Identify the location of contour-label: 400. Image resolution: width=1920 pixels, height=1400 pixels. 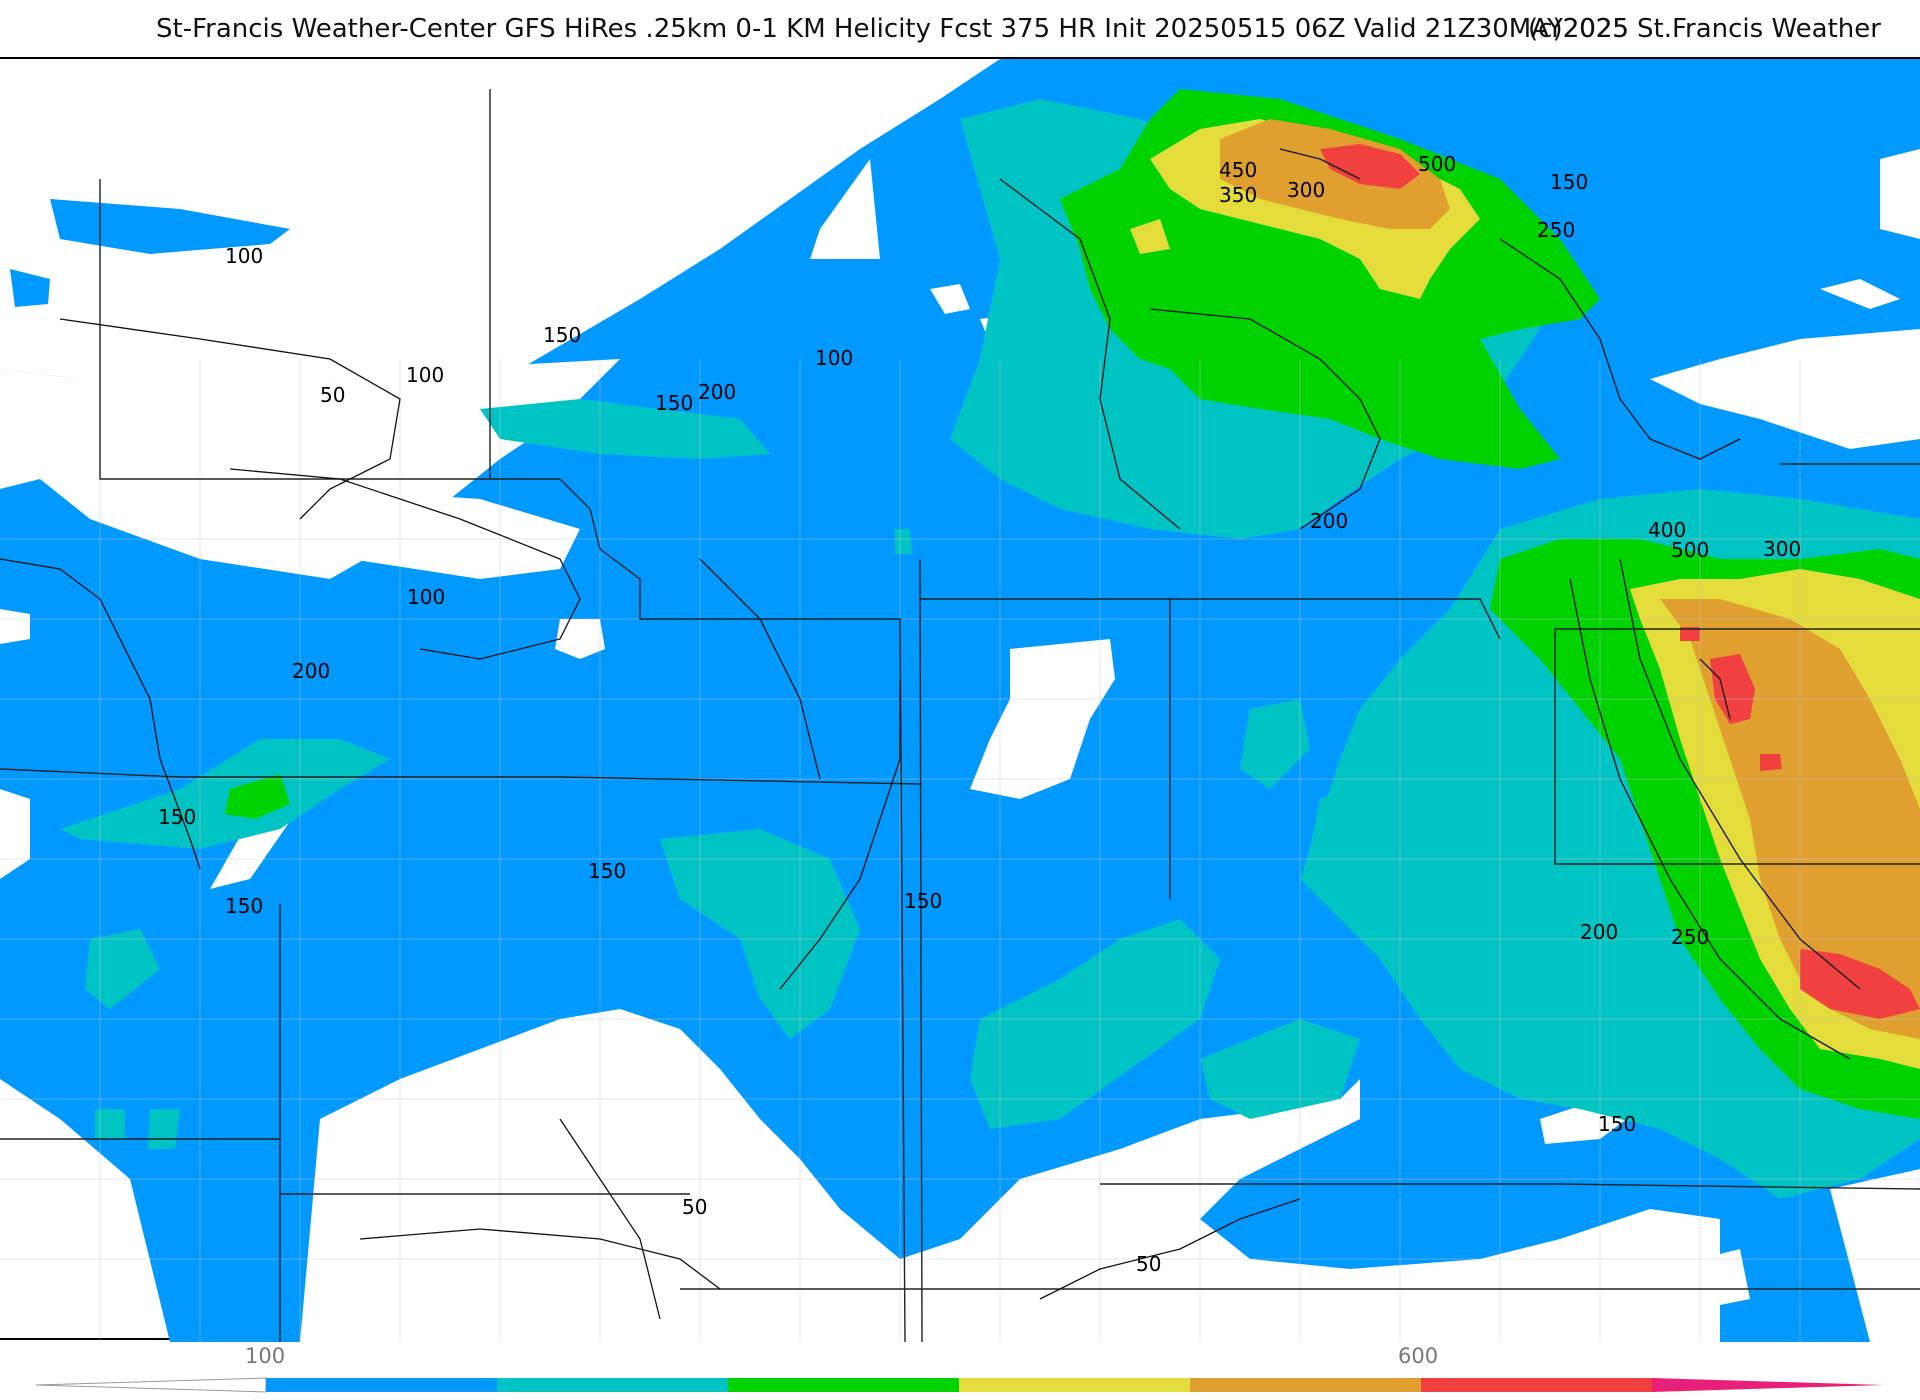
(1667, 530).